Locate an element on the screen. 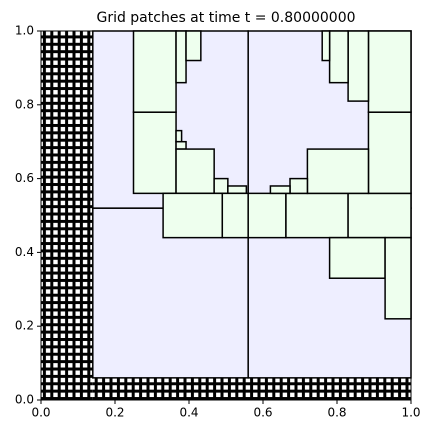 The width and height of the screenshot is (432, 435). x-tick-label: 0.2 is located at coordinates (114, 413).